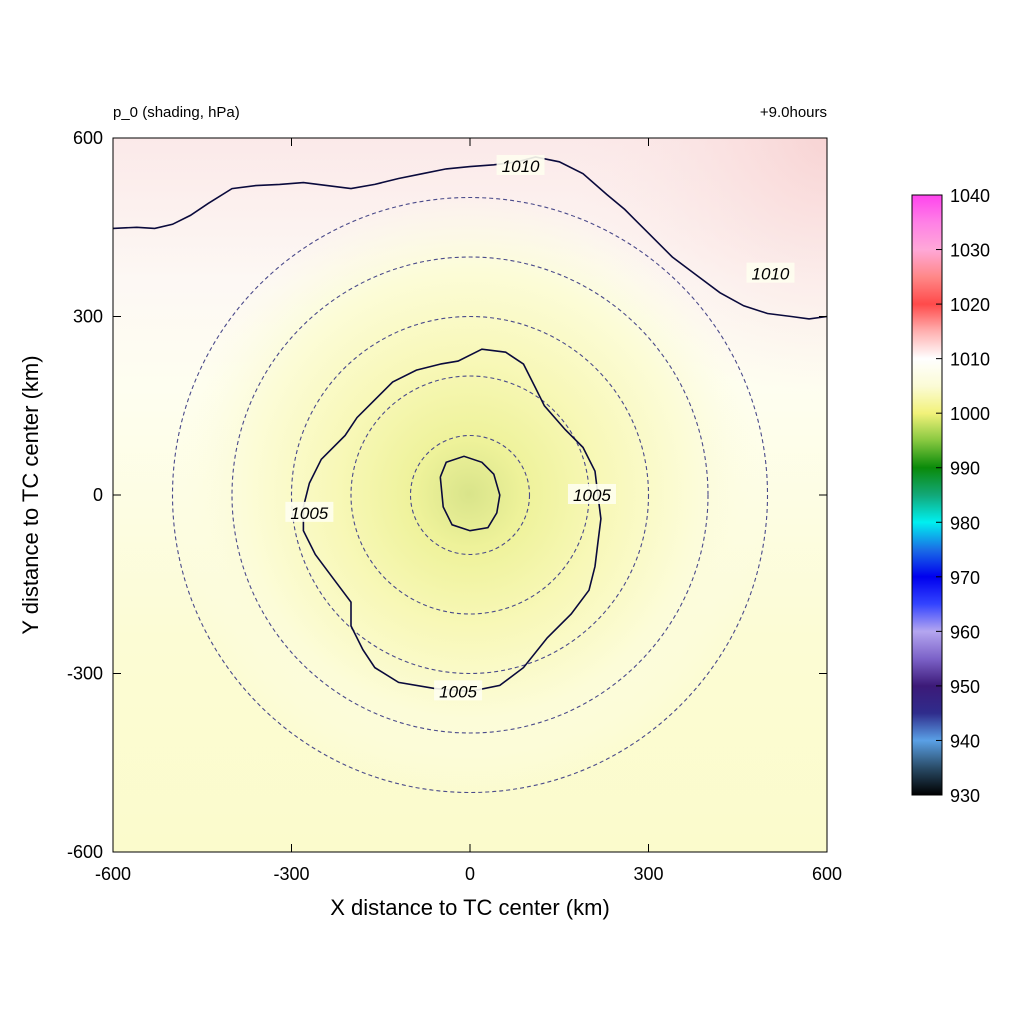 The image size is (1024, 1024). Describe the element at coordinates (970, 196) in the screenshot. I see `colorbar-tick-label: 1040` at that location.